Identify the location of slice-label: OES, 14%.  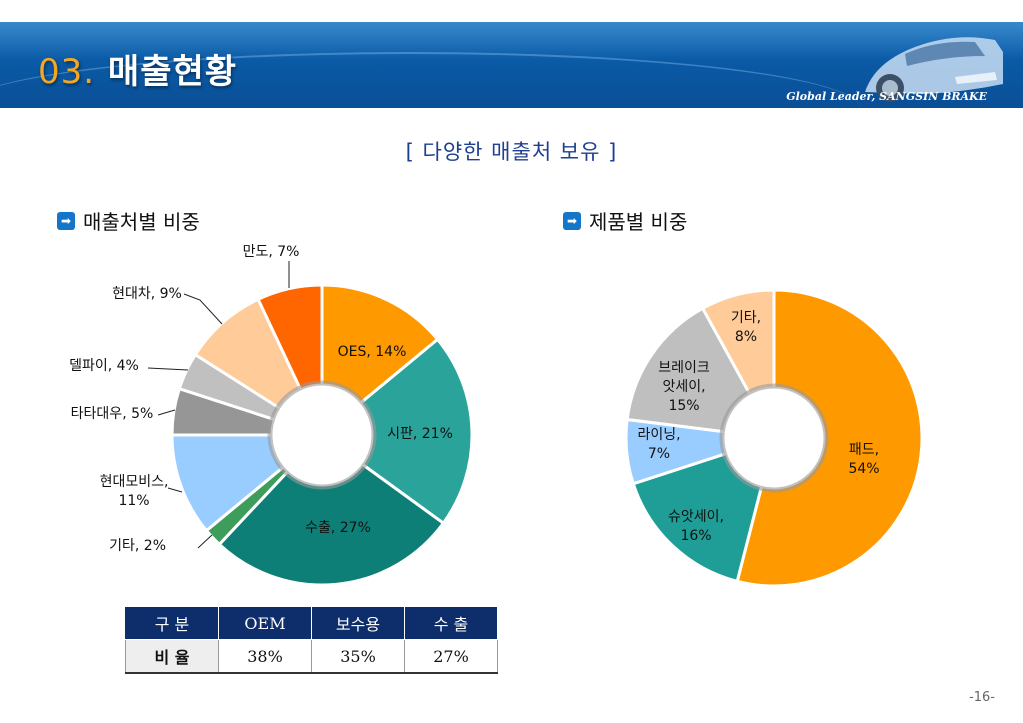
(372, 352).